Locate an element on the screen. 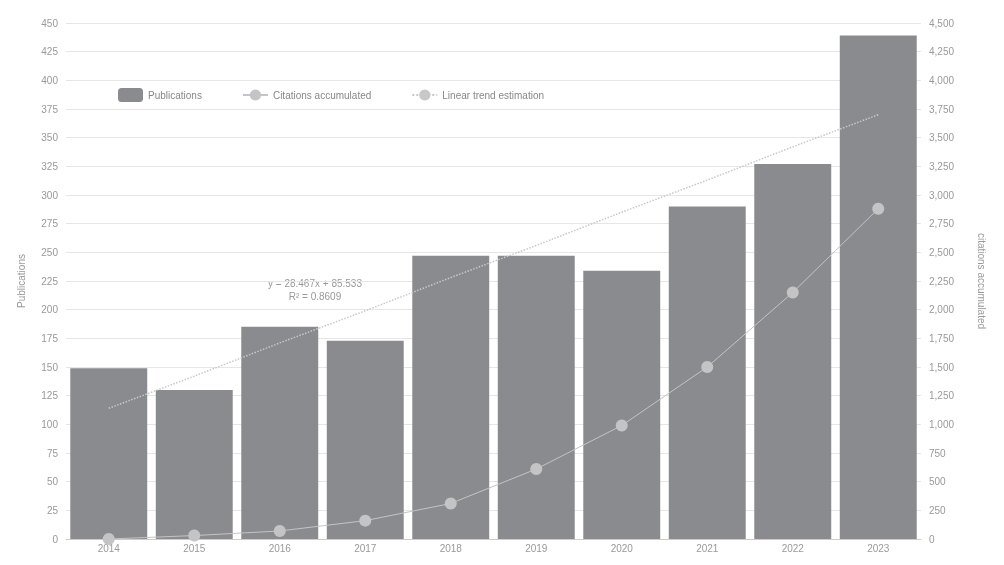 This screenshot has width=1004, height=565. x-tick-label: 2018 is located at coordinates (451, 548).